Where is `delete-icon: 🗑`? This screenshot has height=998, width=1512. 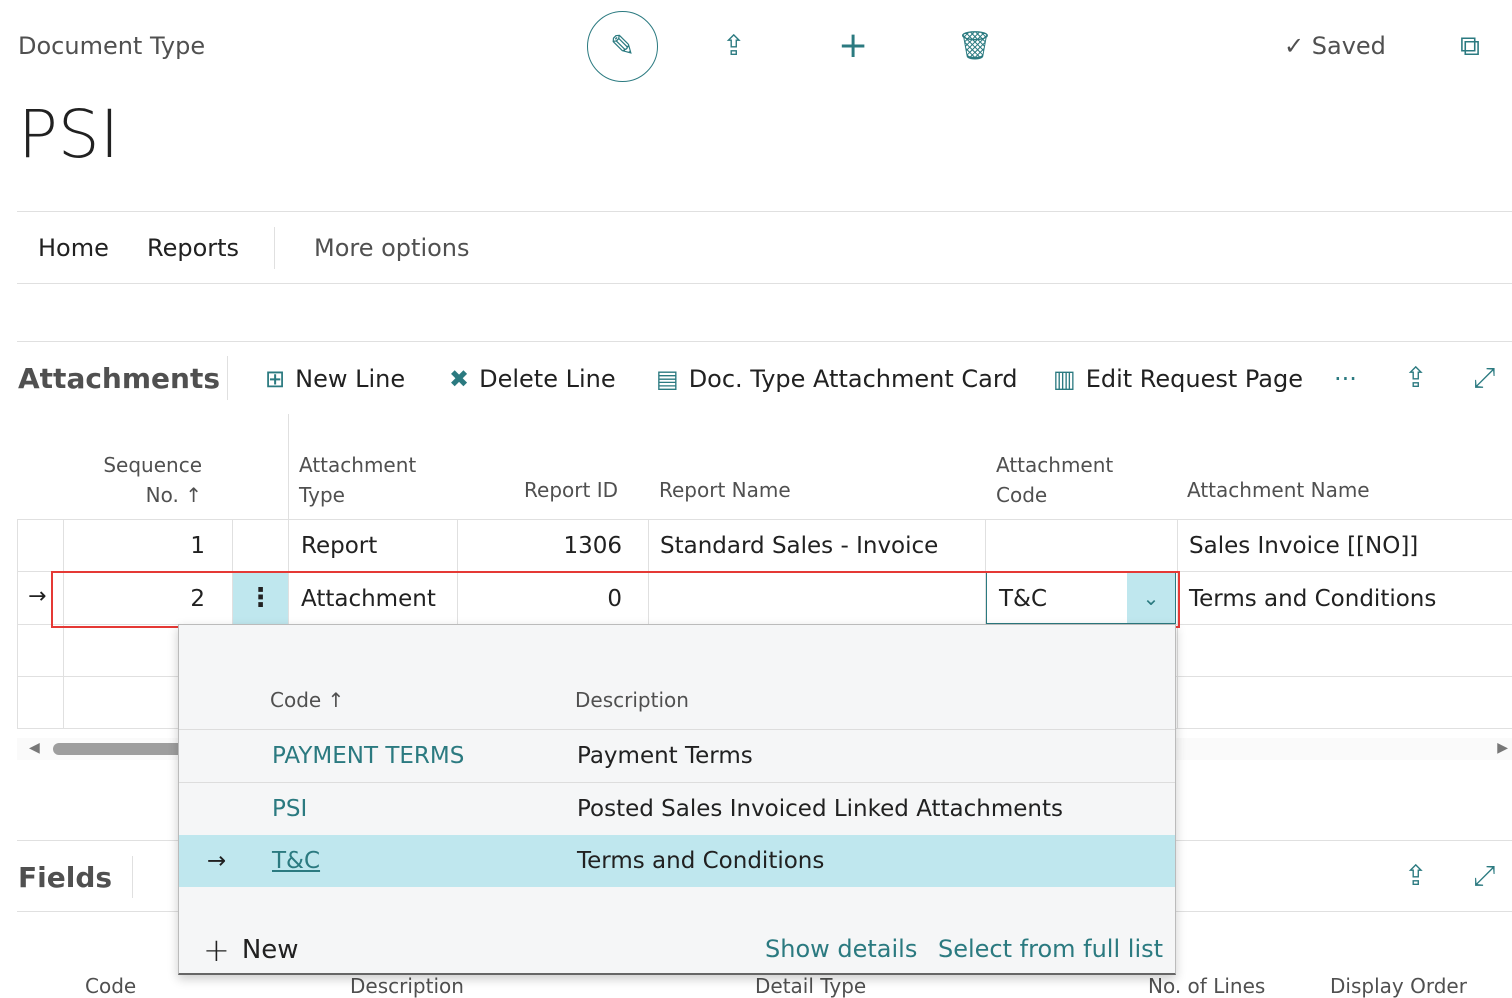
delete-icon: 🗑 is located at coordinates (975, 45).